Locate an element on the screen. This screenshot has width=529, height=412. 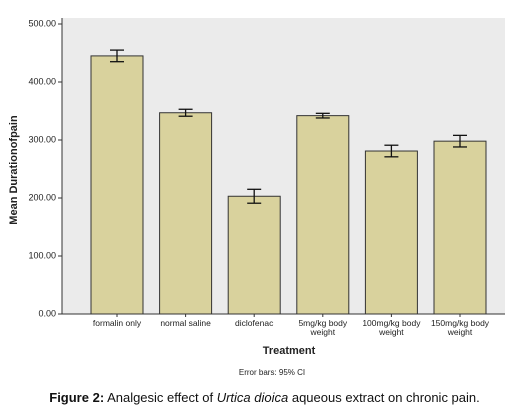
y-axis-label: Mean Durationofpain is located at coordinates (14, 170).